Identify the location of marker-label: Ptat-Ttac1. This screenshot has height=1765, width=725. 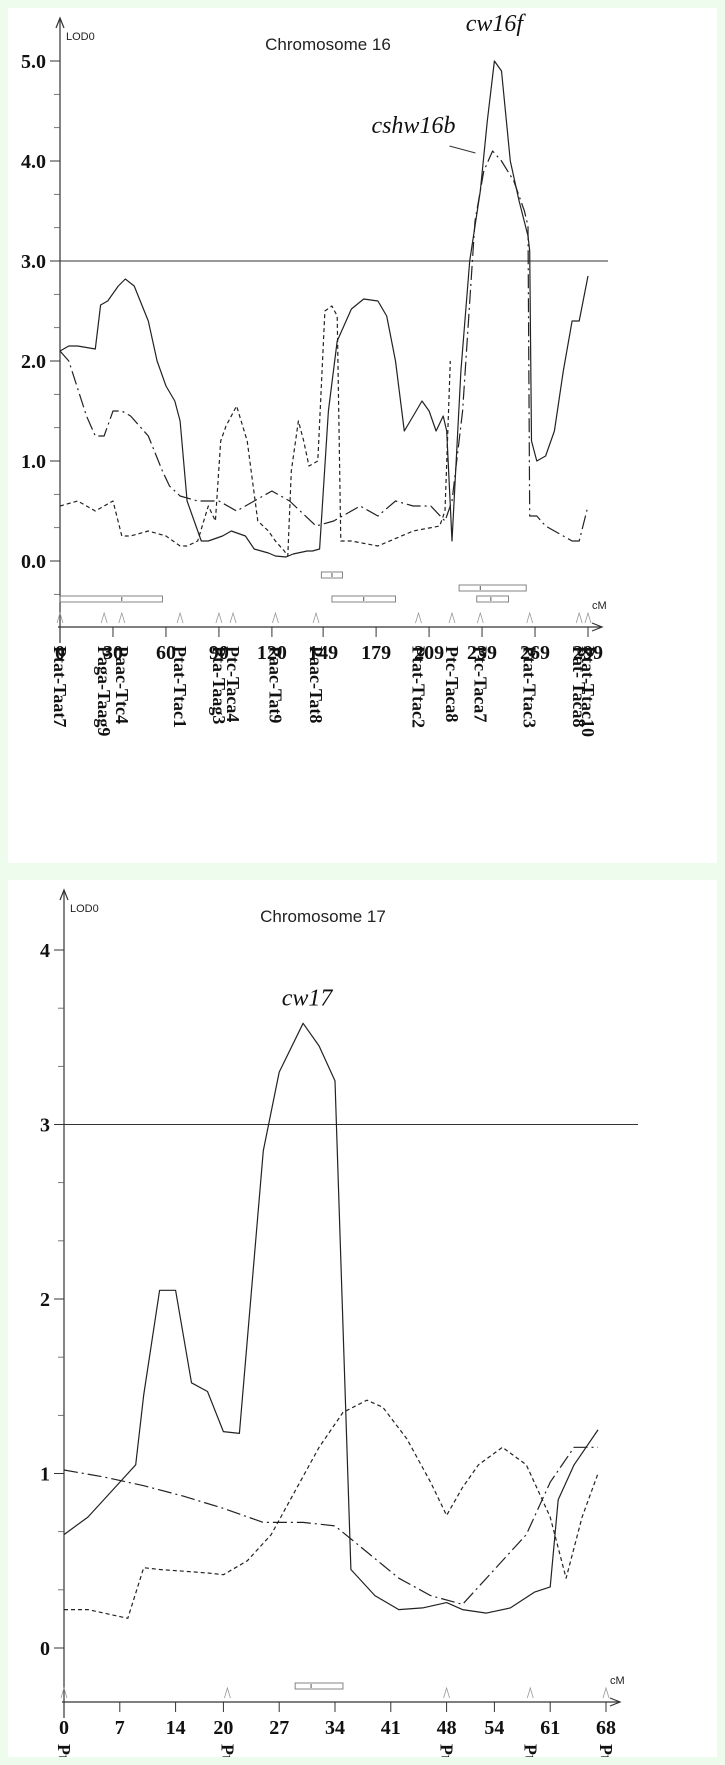
(180, 687).